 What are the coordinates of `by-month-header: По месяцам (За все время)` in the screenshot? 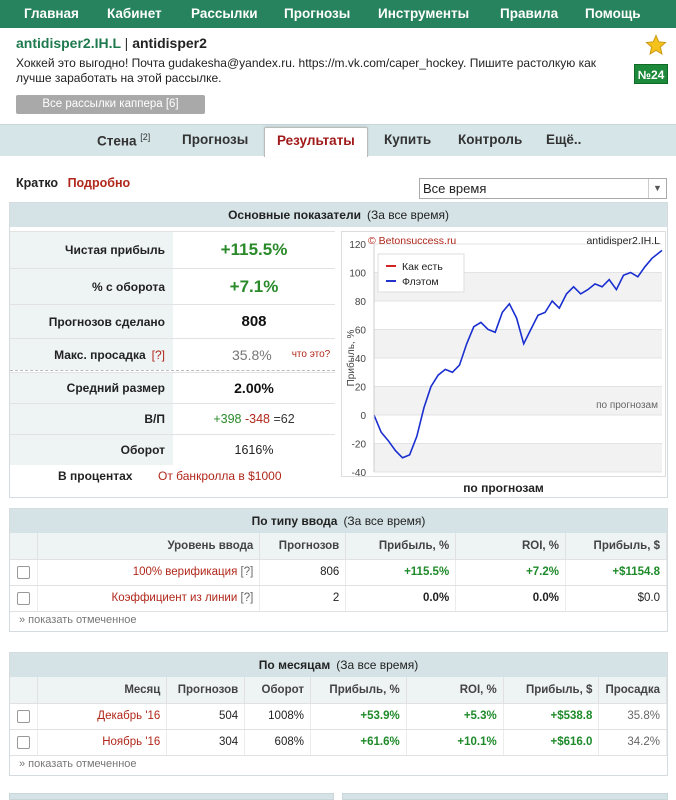 It's located at (338, 665).